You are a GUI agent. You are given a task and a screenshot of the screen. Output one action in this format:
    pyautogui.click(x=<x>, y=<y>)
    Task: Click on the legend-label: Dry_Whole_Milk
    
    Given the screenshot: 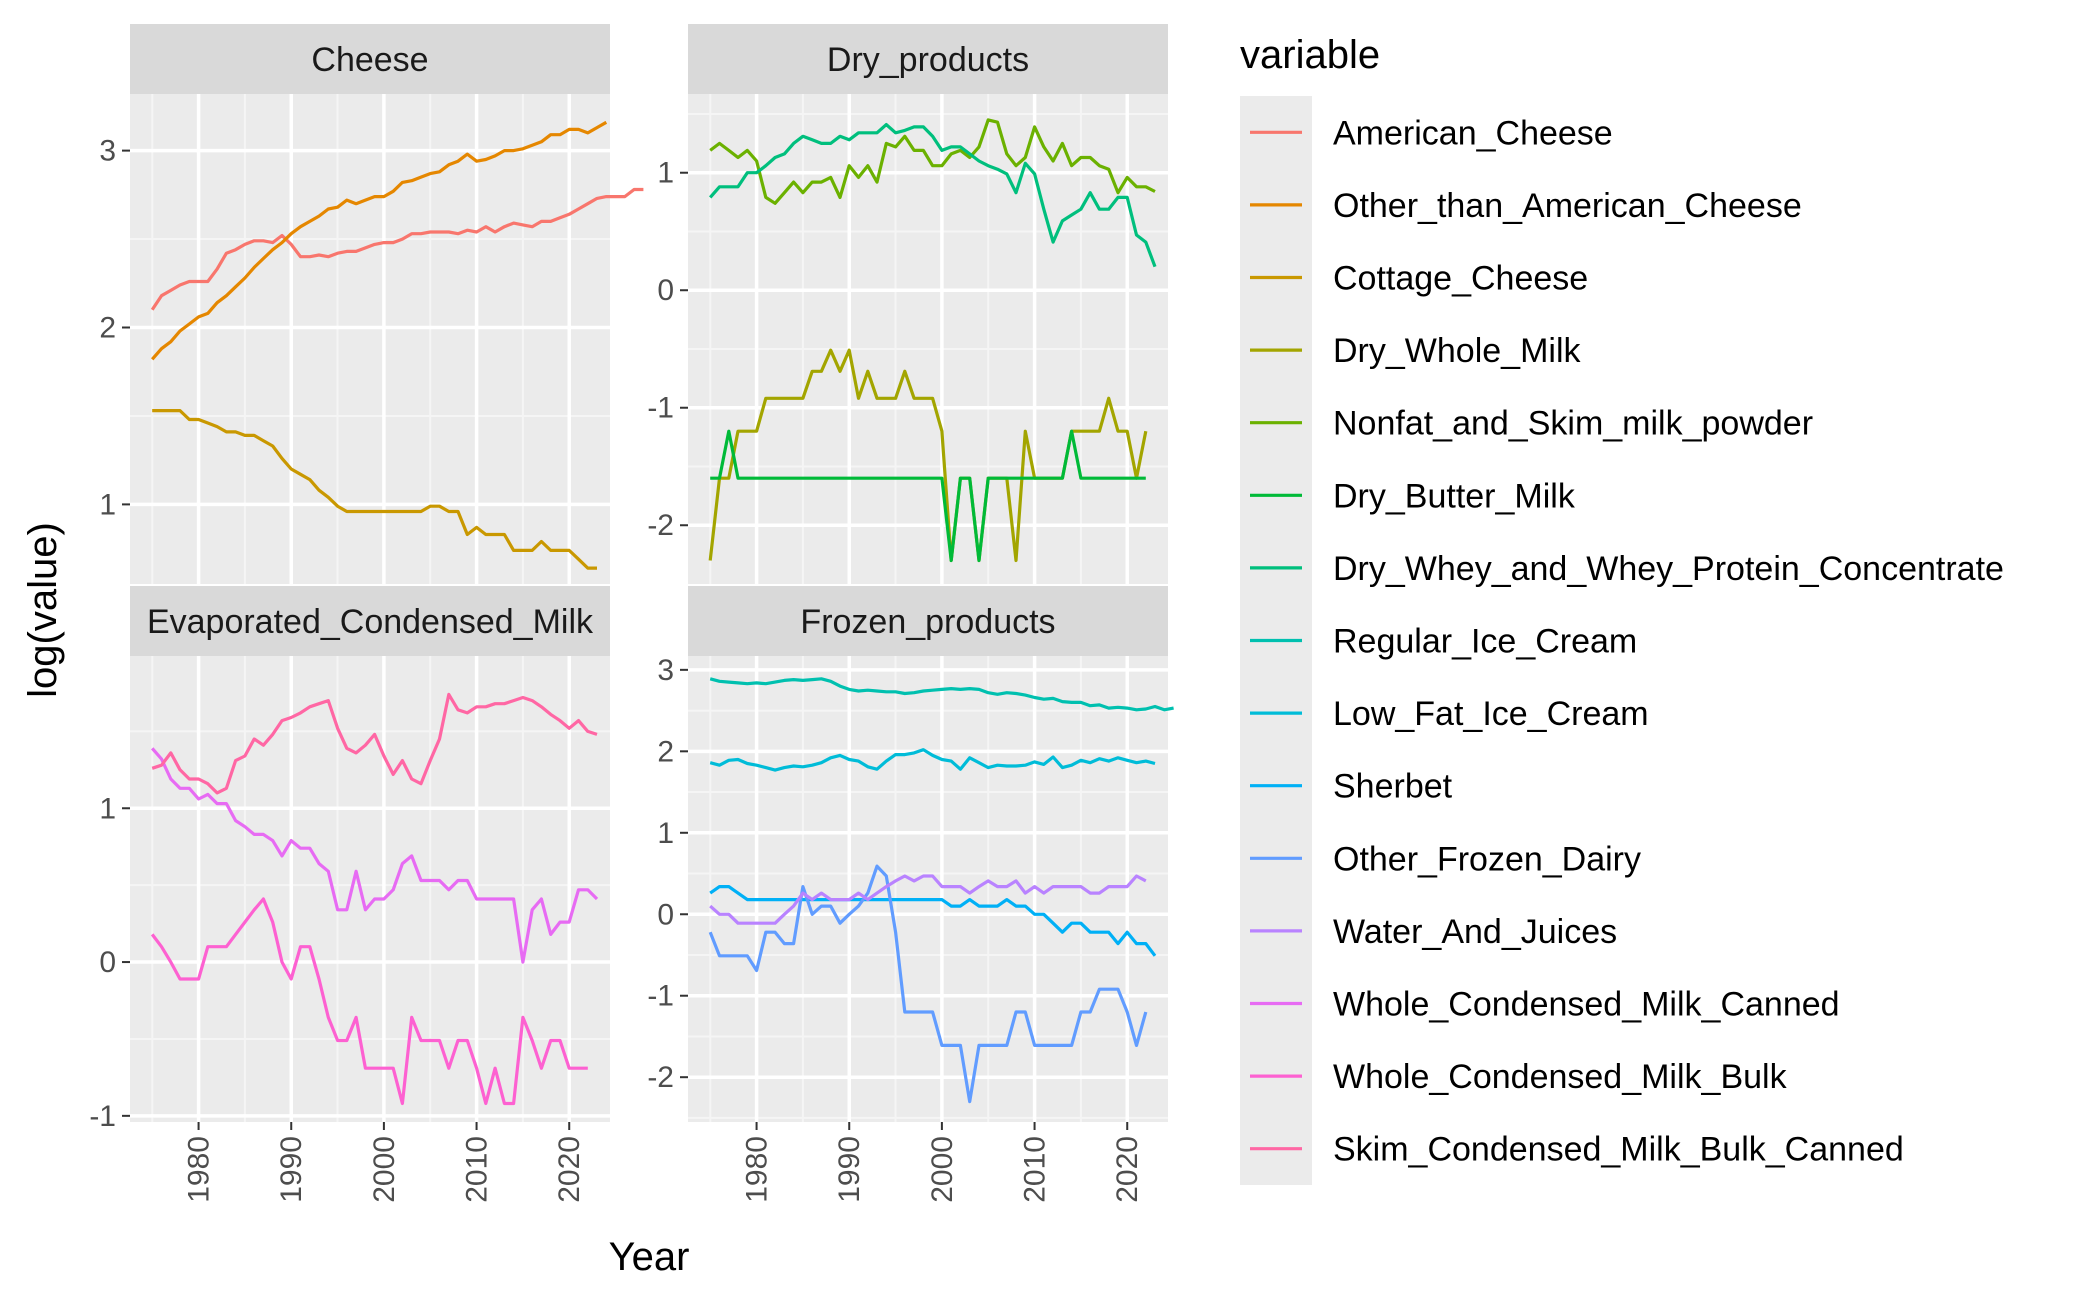 What is the action you would take?
    pyautogui.click(x=1457, y=351)
    